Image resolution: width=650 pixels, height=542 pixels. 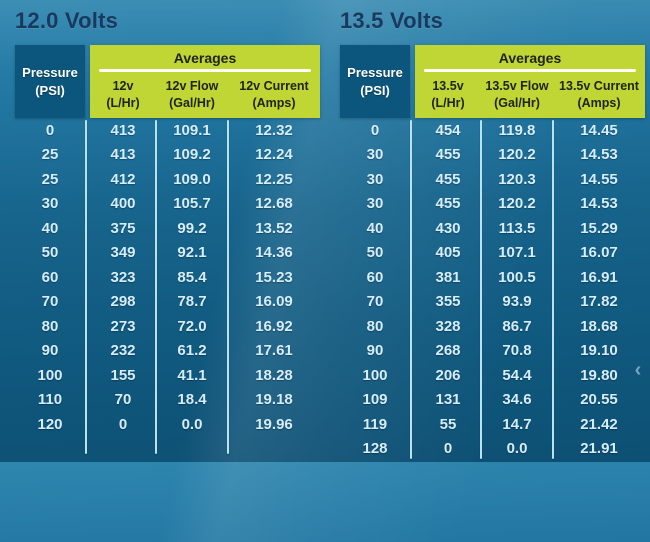 I want to click on column-header-current: 12v Current (Amps), so click(x=274, y=94).